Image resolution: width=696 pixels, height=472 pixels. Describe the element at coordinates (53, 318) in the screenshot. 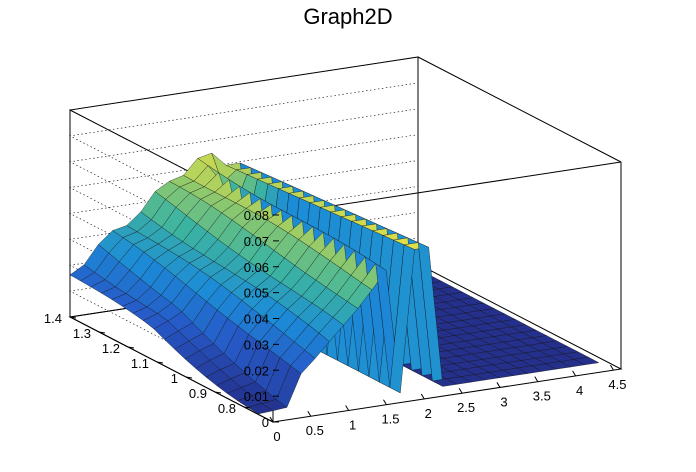

I see `y-tick-label: 1.4` at that location.